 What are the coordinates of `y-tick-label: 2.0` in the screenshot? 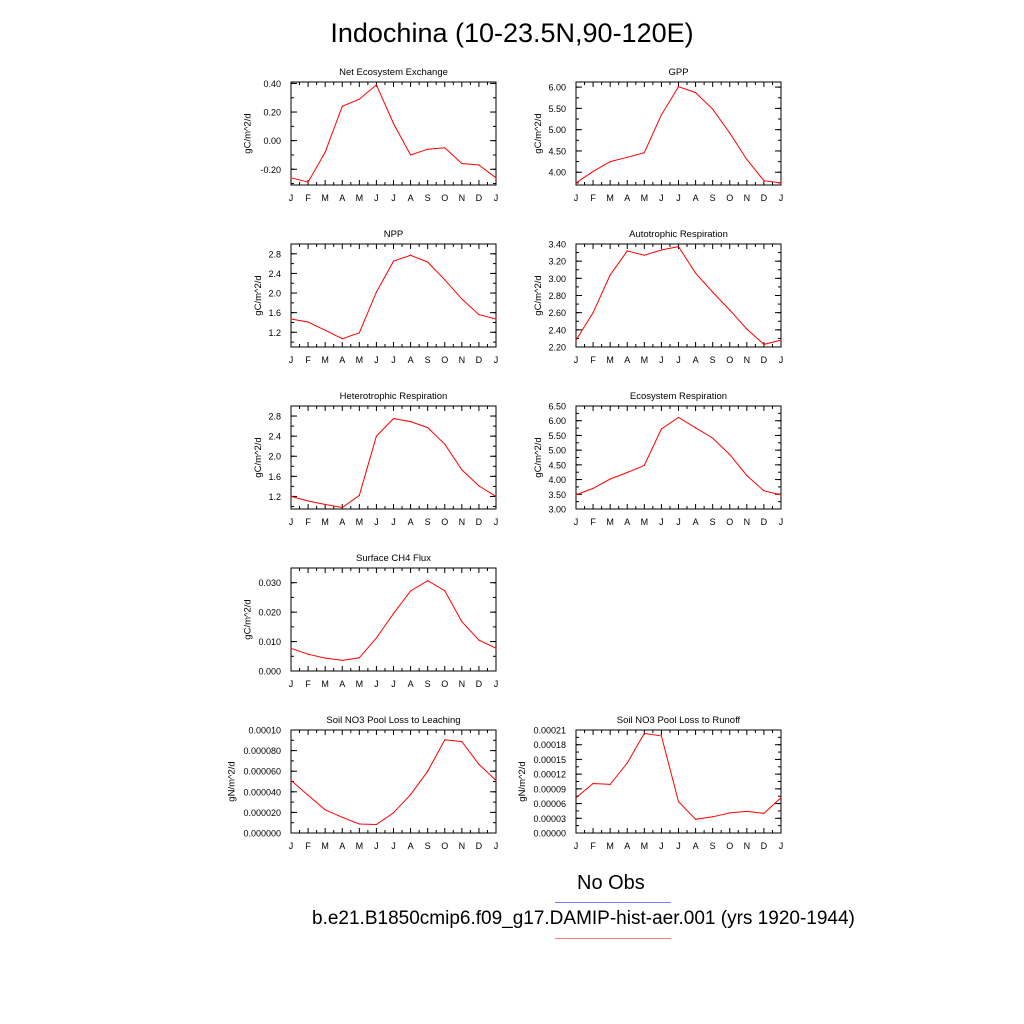 It's located at (274, 294).